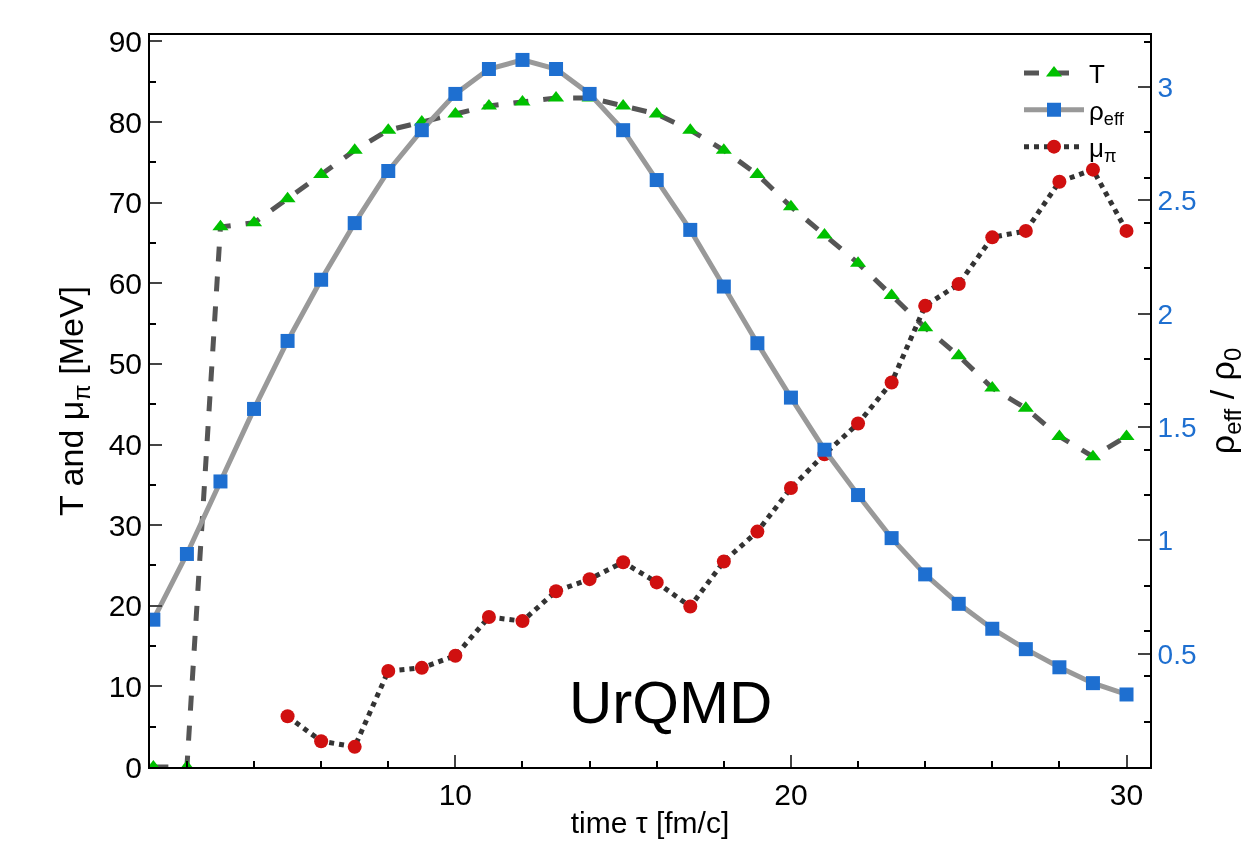 The width and height of the screenshot is (1260, 855). What do you see at coordinates (1126, 794) in the screenshot?
I see `x-tick-label: 30` at bounding box center [1126, 794].